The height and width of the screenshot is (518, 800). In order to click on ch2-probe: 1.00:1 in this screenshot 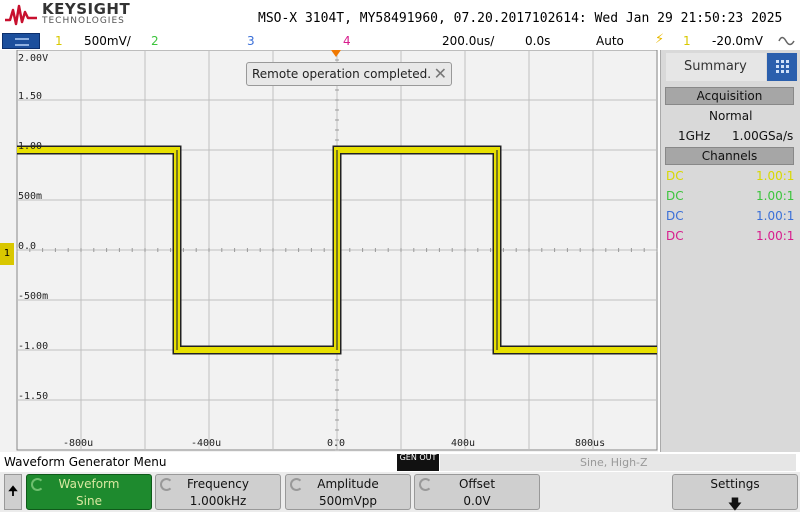, I will do `click(775, 196)`.